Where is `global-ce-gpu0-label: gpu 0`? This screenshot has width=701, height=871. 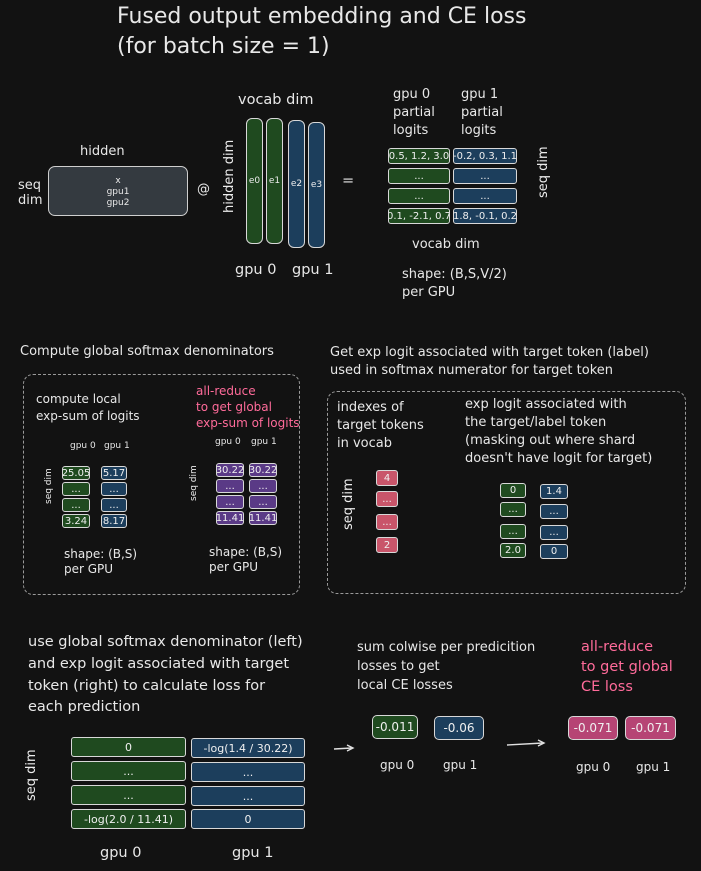
global-ce-gpu0-label: gpu 0 is located at coordinates (593, 767).